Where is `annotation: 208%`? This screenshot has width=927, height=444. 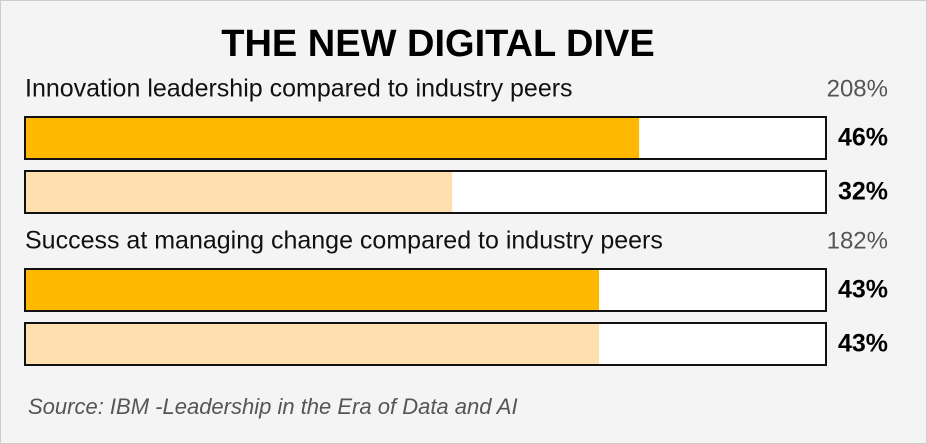
annotation: 208% is located at coordinates (857, 88).